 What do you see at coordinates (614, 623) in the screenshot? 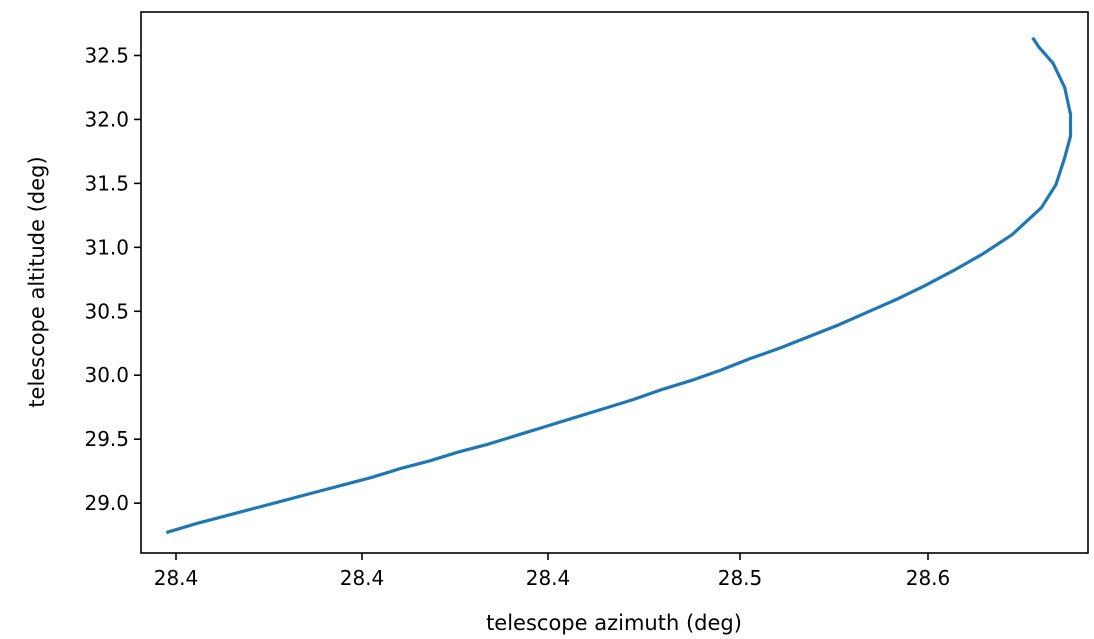
I see `x-axis-label: telescope azimuth (deg)` at bounding box center [614, 623].